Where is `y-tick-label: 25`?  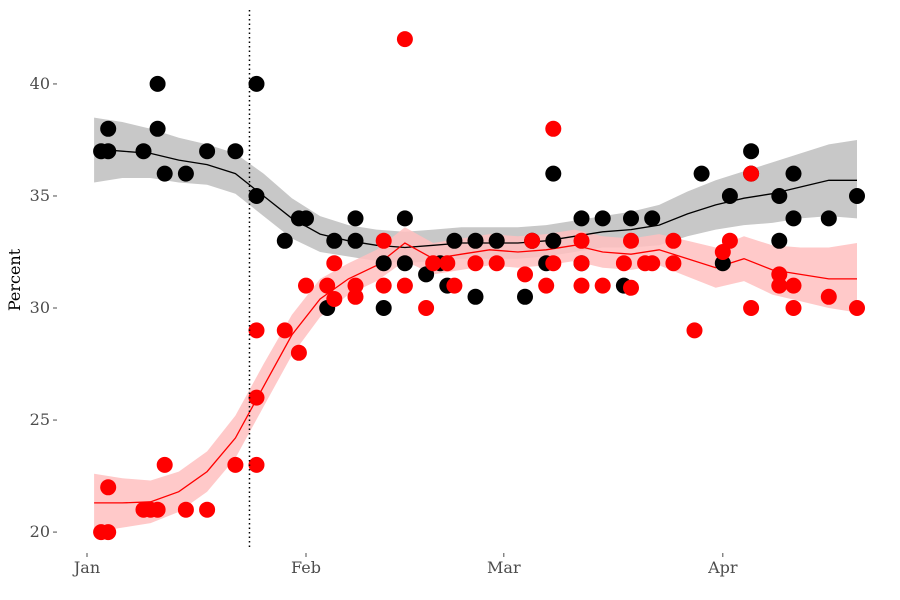
y-tick-label: 25 is located at coordinates (40, 419).